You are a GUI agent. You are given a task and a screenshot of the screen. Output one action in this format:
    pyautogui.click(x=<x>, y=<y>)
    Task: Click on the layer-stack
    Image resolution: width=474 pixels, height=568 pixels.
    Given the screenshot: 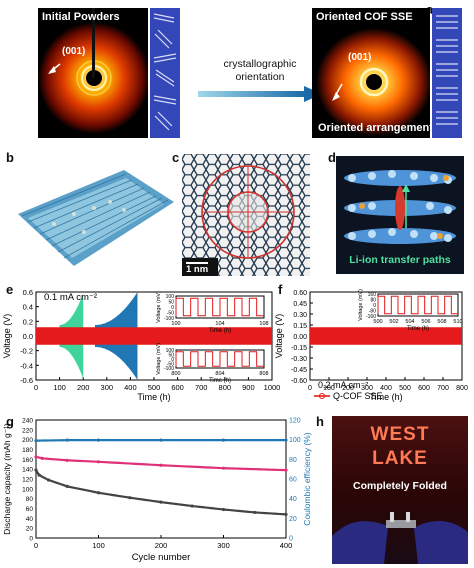 What is the action you would take?
    pyautogui.click(x=400, y=207)
    